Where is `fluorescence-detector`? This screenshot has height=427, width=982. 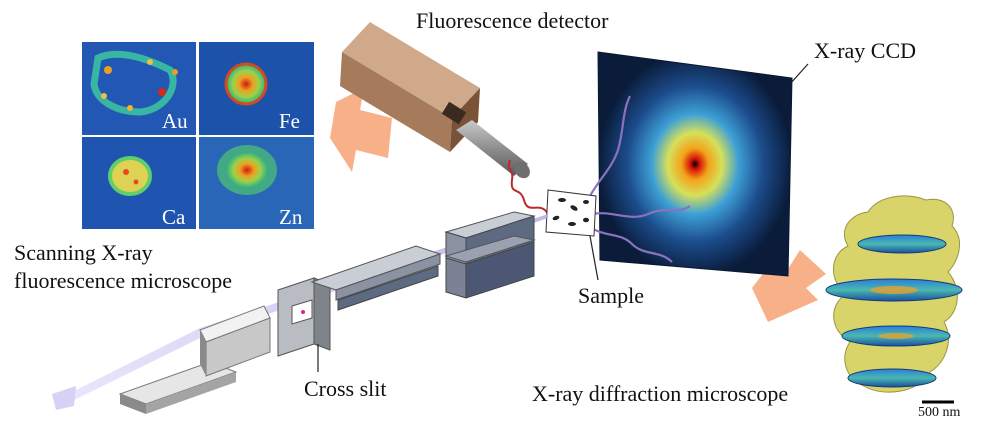
fluorescence-detector is located at coordinates (435, 100).